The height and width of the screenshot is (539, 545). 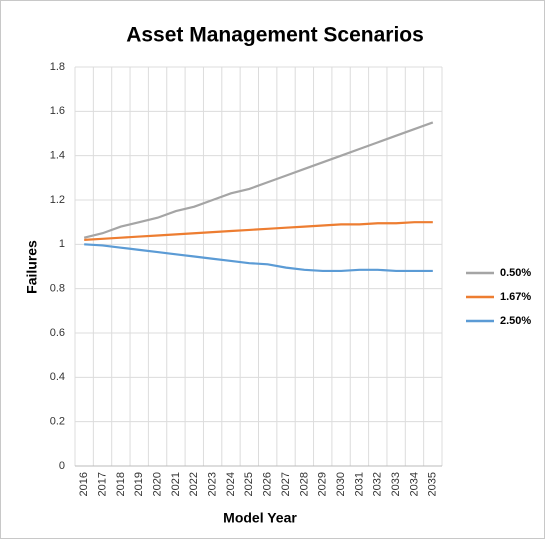 I want to click on x-tick-label: 2031, so click(x=359, y=484).